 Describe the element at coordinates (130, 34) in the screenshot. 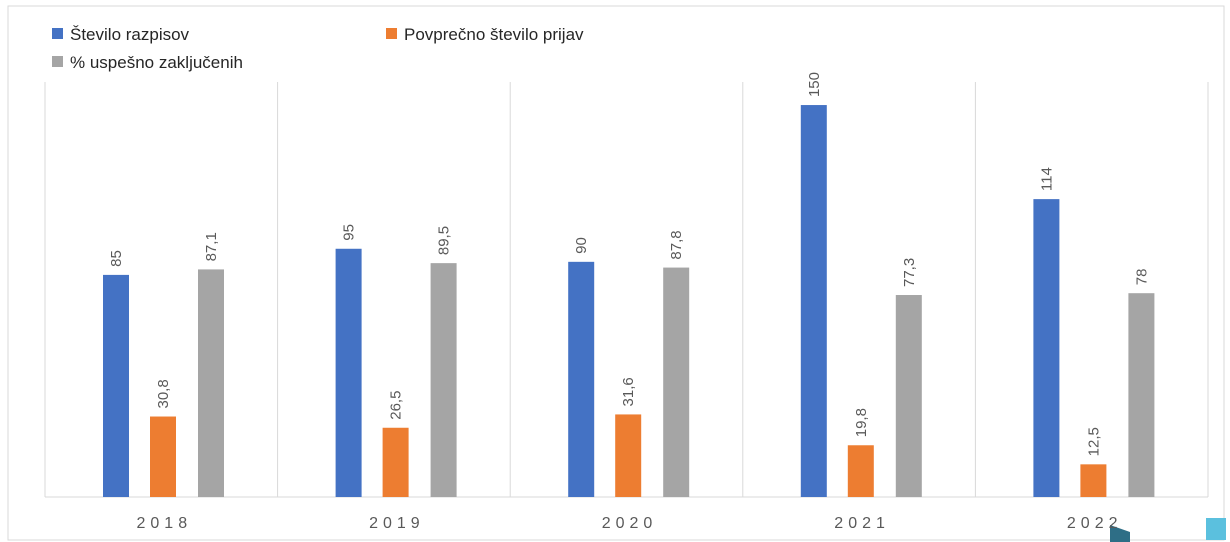

I see `legend-label: Število razpisov` at that location.